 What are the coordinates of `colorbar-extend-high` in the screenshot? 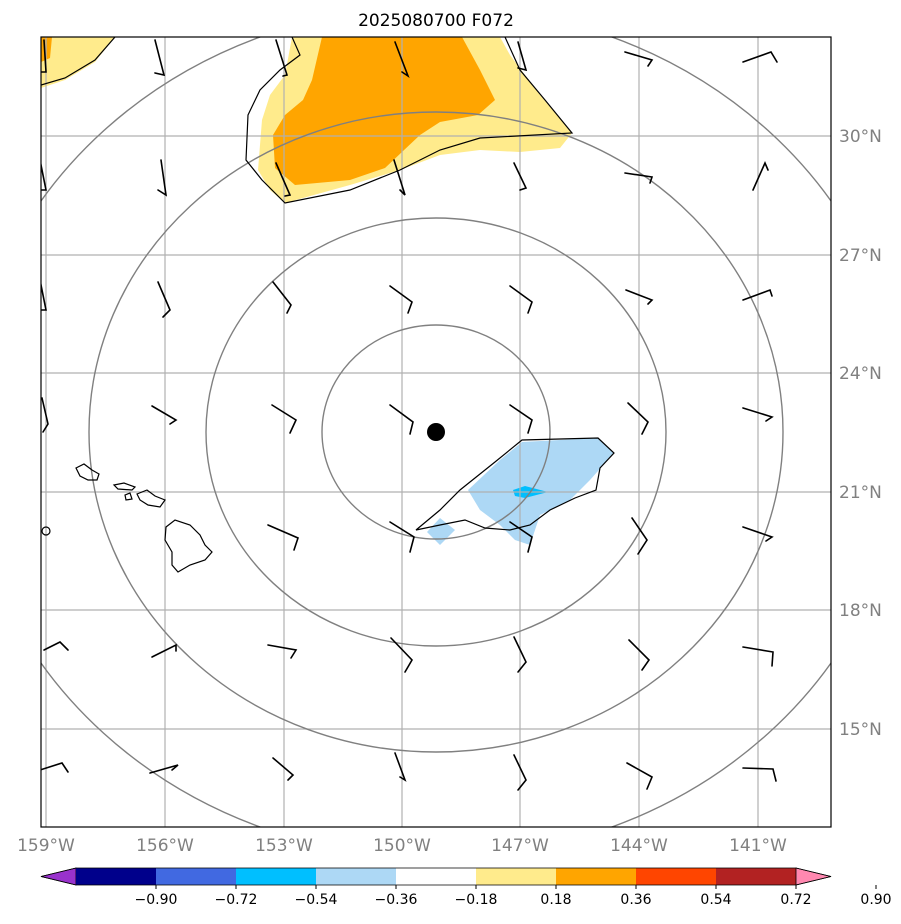 It's located at (813, 876).